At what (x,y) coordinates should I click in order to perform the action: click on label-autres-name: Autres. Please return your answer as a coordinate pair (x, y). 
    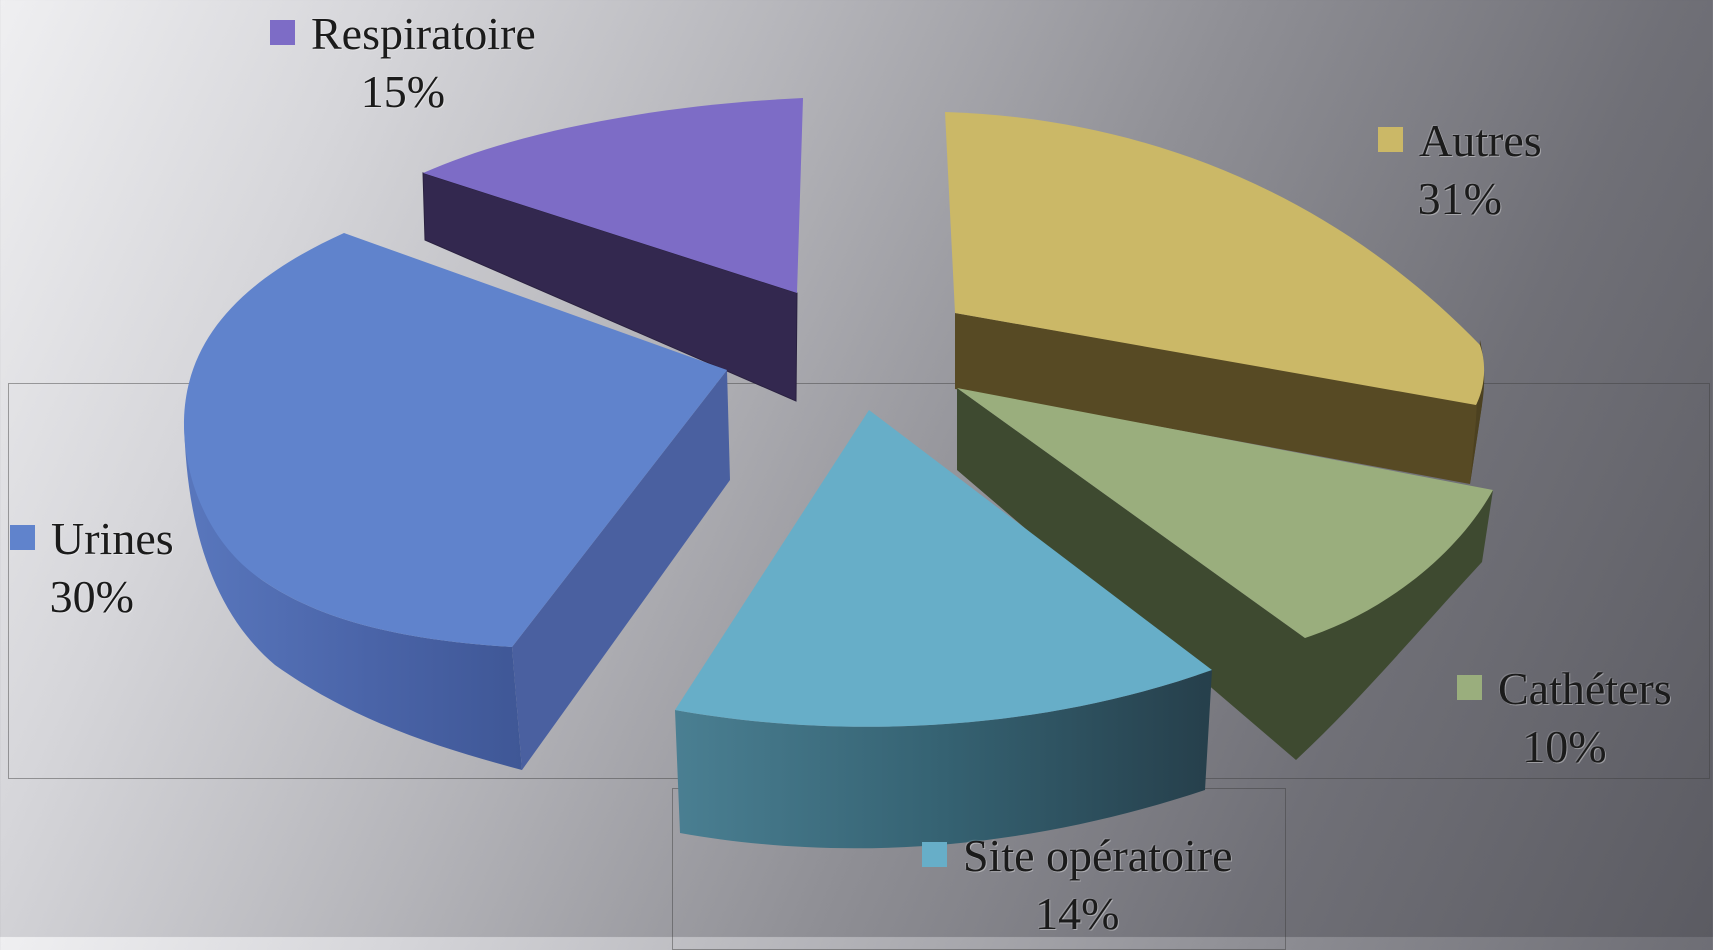
    Looking at the image, I should click on (1480, 140).